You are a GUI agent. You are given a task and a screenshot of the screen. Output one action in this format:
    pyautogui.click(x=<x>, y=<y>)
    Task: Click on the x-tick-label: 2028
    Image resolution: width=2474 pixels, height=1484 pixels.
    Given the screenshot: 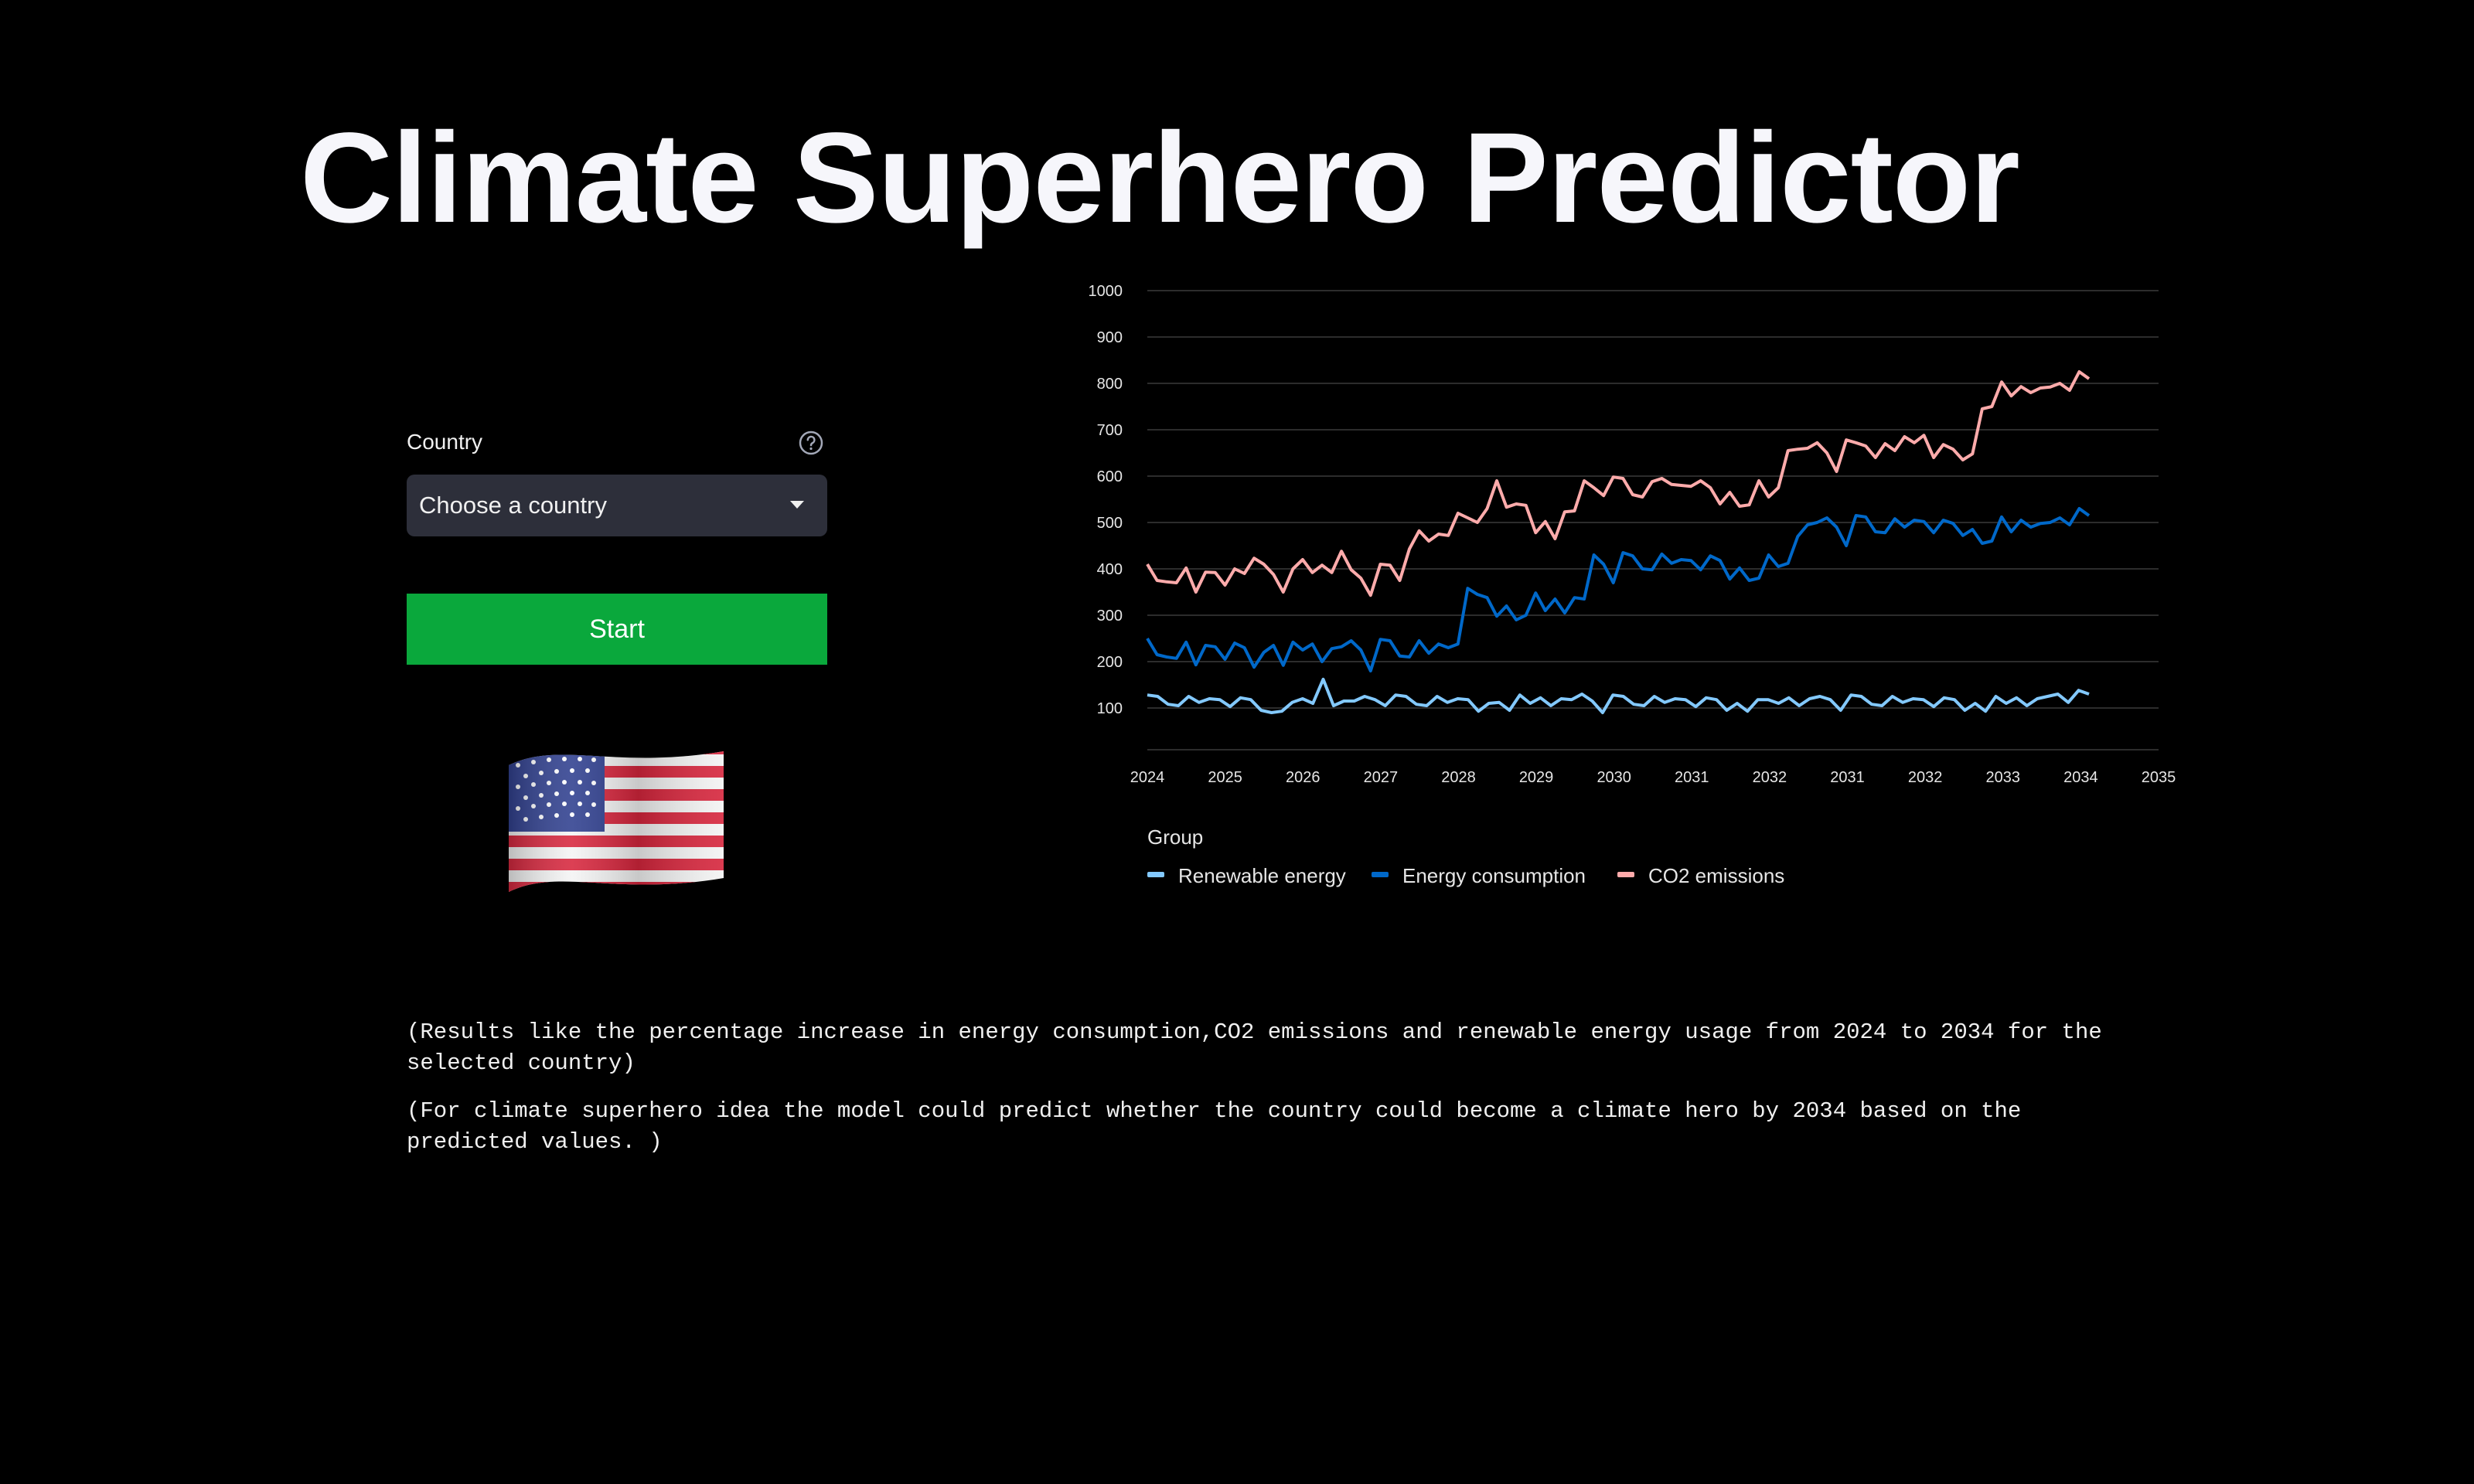 What is the action you would take?
    pyautogui.click(x=1458, y=777)
    